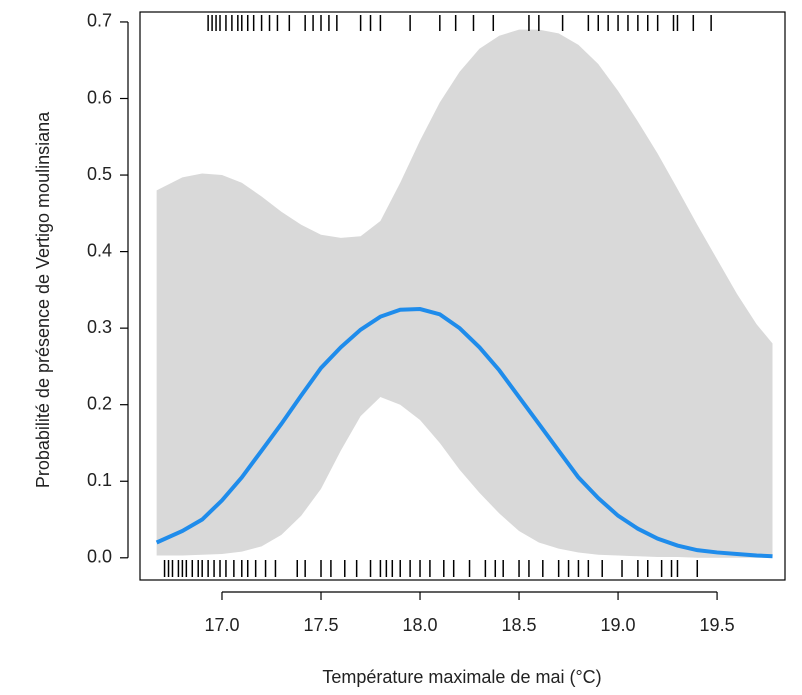 Image resolution: width=802 pixels, height=695 pixels. I want to click on x-tick-label: 19.5, so click(717, 625).